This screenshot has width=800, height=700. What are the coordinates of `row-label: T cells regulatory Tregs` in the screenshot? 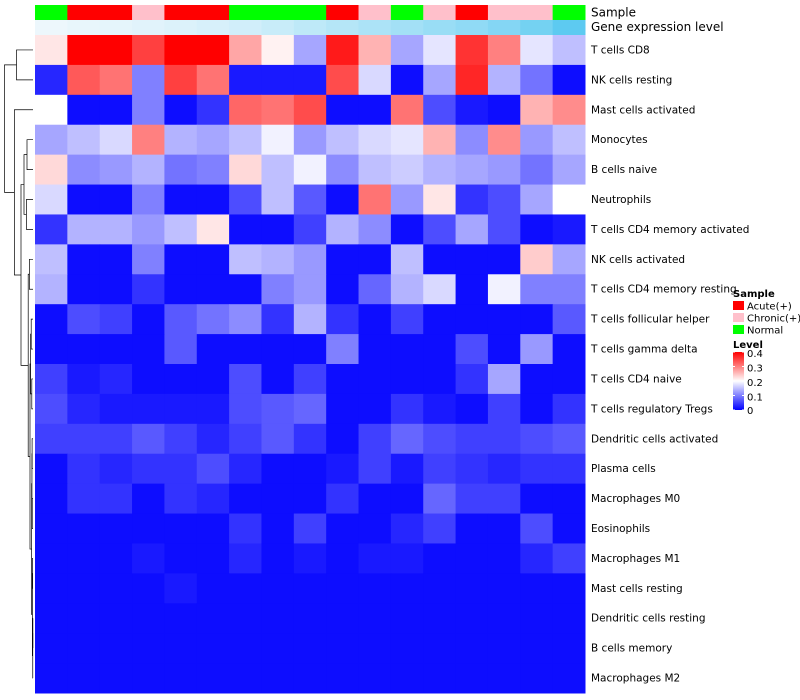 It's located at (651, 409).